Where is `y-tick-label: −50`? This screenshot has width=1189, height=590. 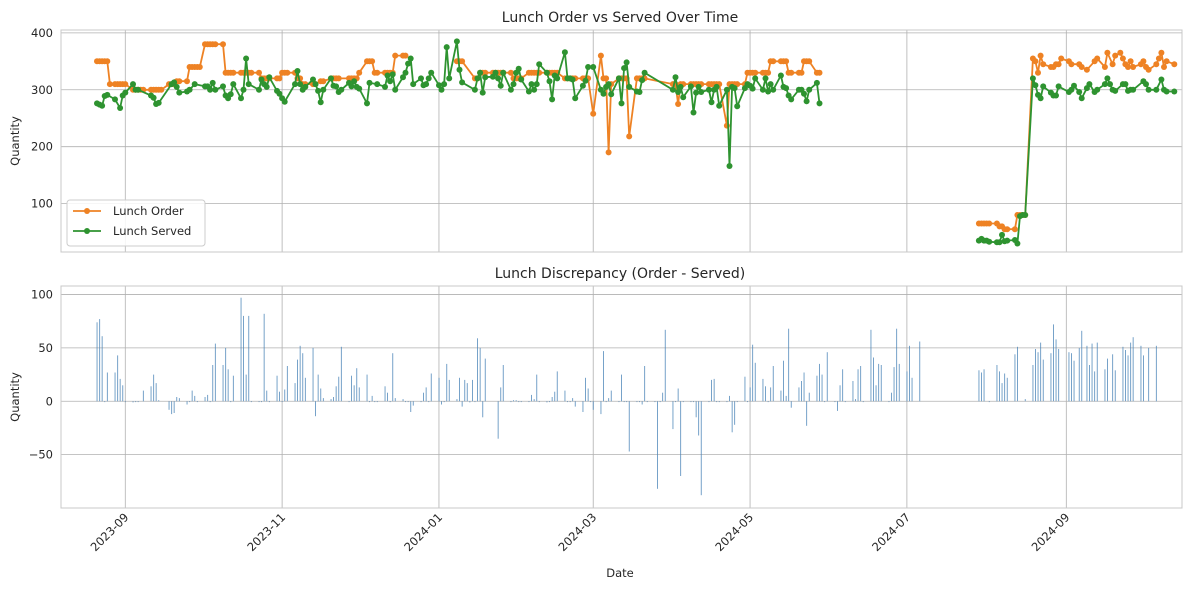
y-tick-label: −50 is located at coordinates (41, 455).